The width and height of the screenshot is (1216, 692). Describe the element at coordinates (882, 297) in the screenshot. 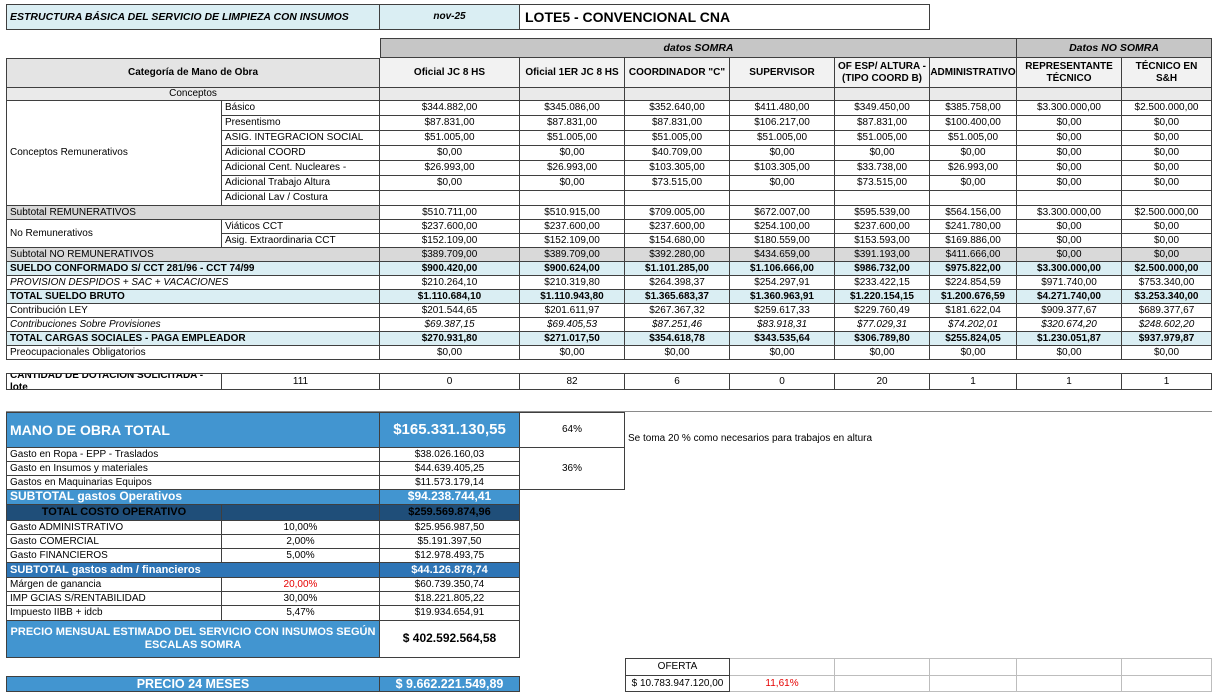

I see `money-cell: $1.220.154,15` at that location.